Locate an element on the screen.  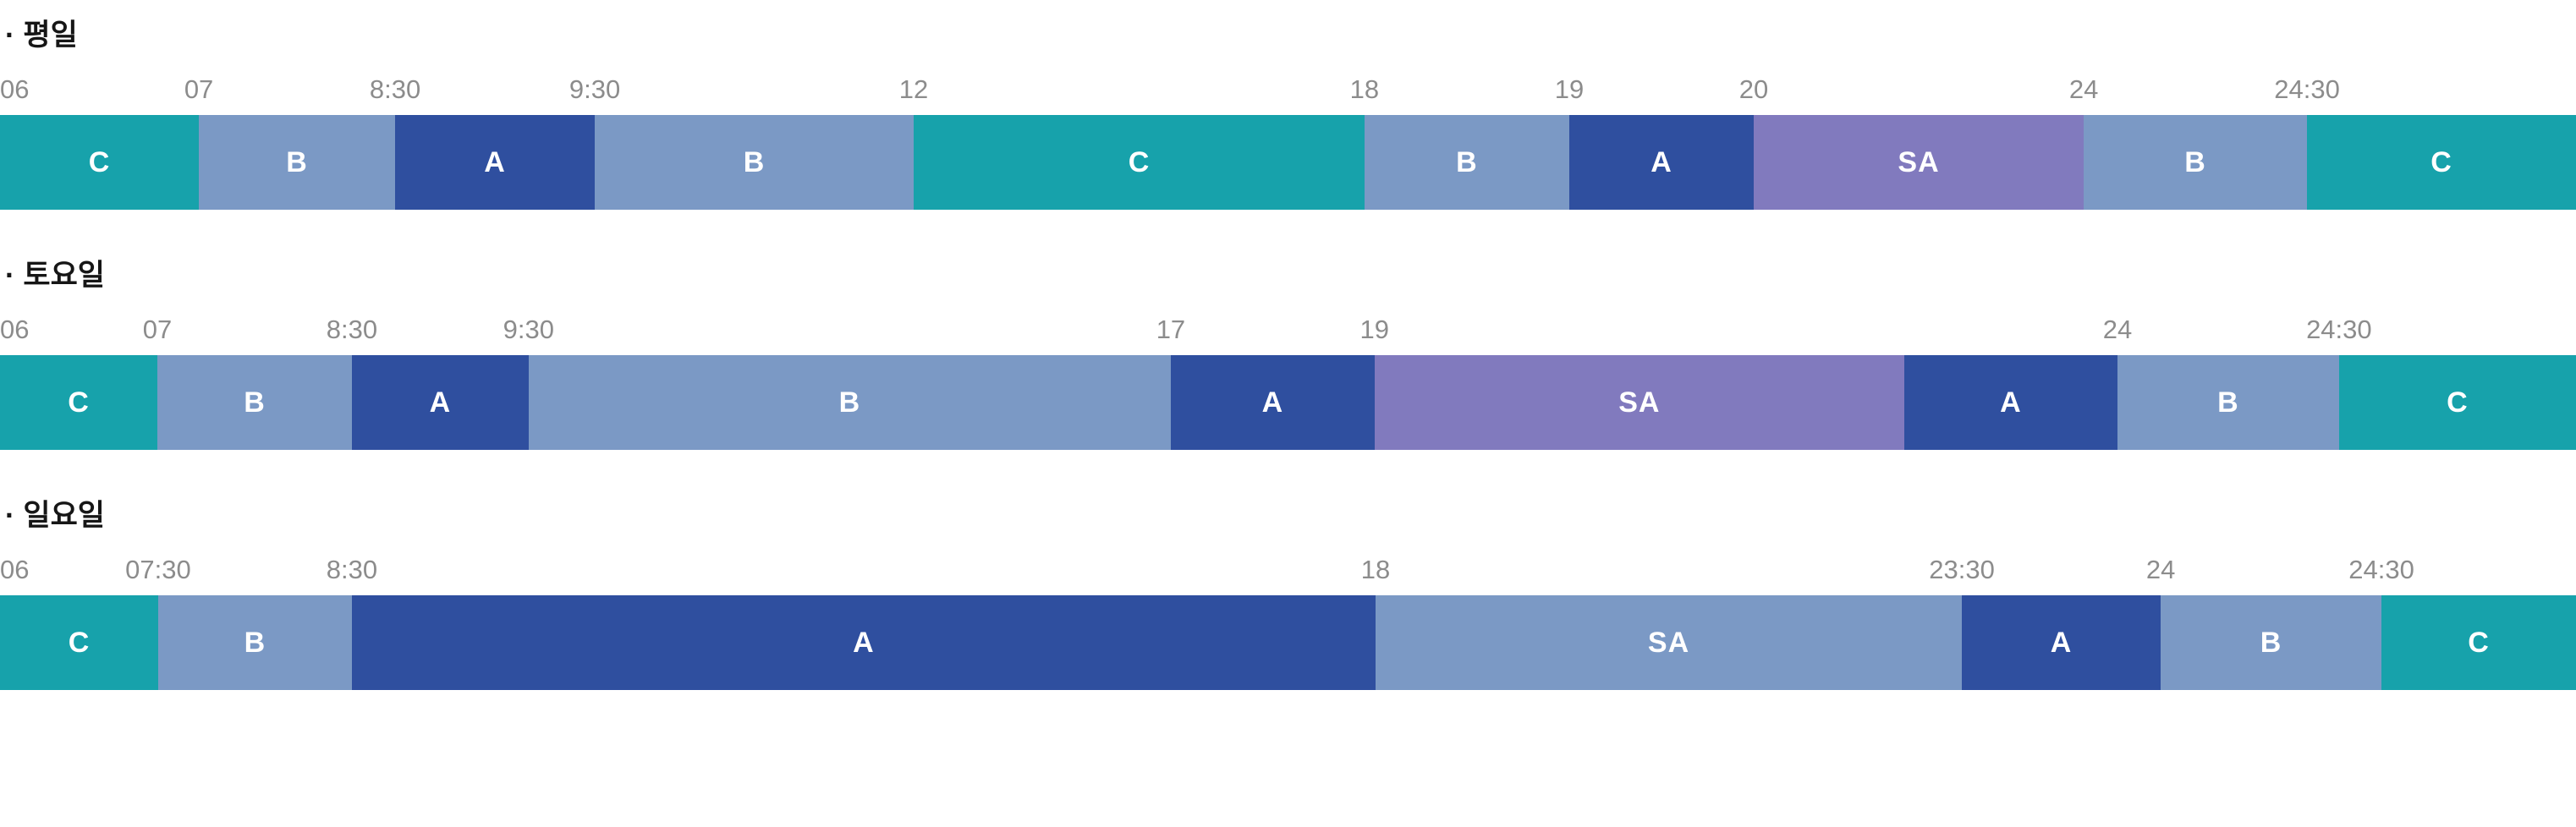
day-title: · 평일 is located at coordinates (41, 35).